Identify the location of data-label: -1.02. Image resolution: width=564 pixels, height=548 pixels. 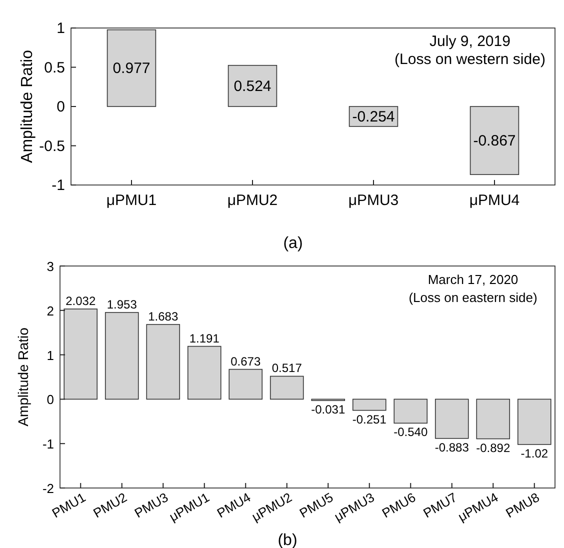
(534, 453).